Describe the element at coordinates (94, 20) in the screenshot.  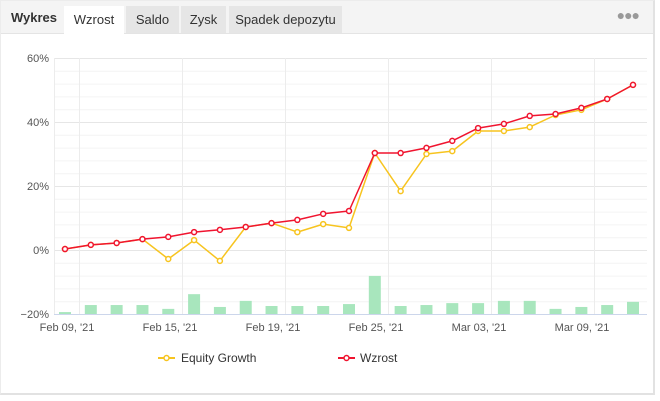
I see `tab-wzrost: Wzrost` at that location.